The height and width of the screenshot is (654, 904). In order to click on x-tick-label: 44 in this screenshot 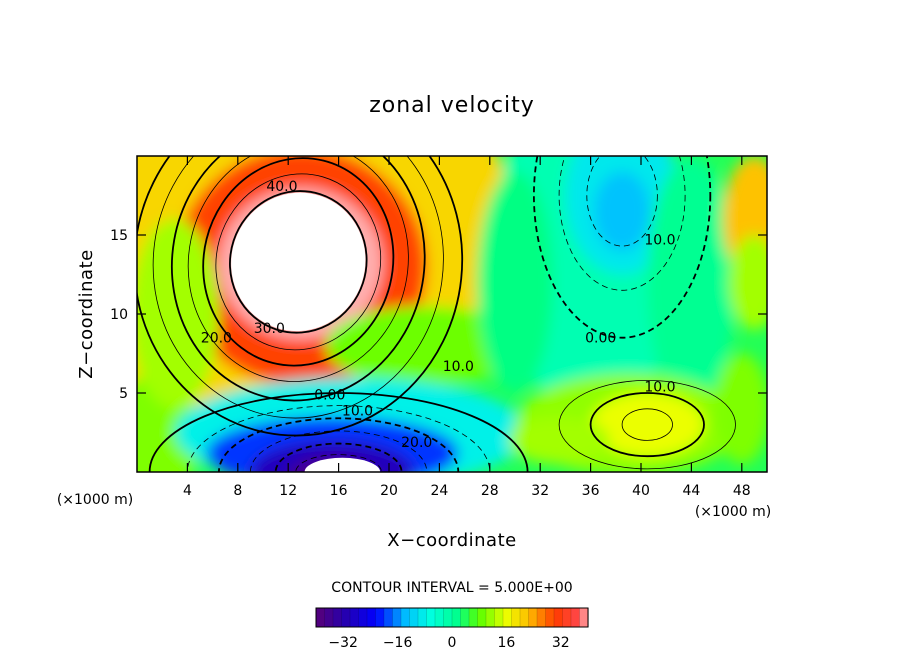, I will do `click(691, 491)`.